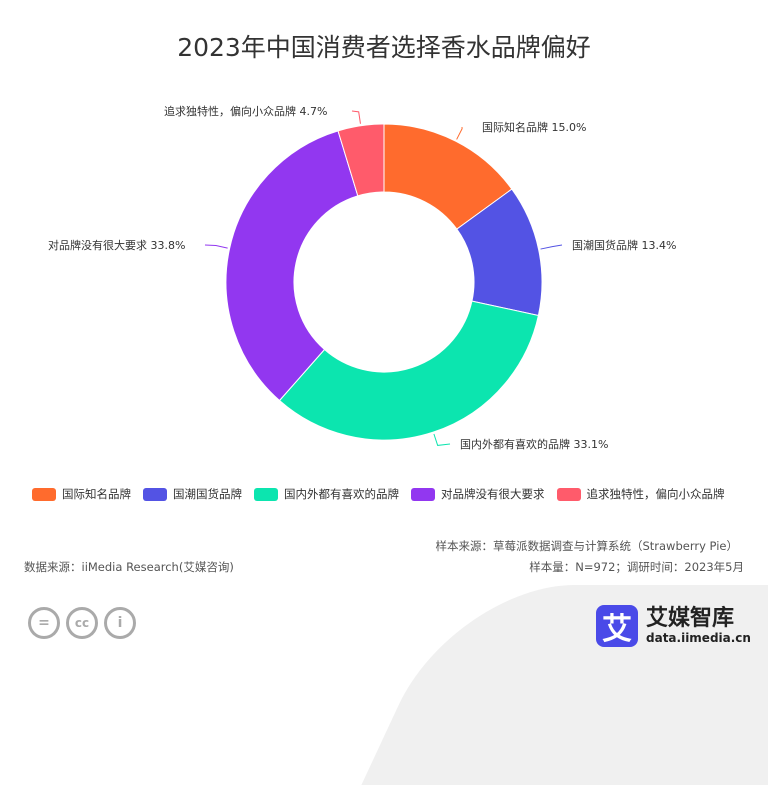 This screenshot has height=785, width=768. What do you see at coordinates (44, 623) in the screenshot?
I see `nd-icon: =` at bounding box center [44, 623].